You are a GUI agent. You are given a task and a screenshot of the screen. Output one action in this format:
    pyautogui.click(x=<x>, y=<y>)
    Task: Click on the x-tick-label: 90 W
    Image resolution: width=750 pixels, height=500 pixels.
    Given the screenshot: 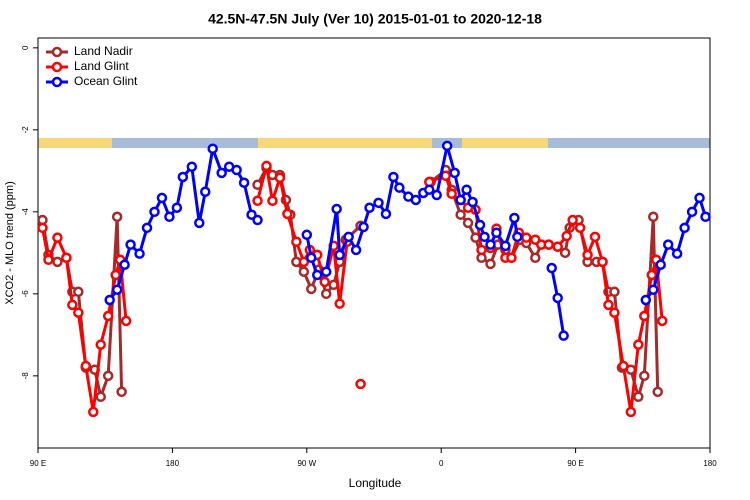 What is the action you would take?
    pyautogui.click(x=306, y=463)
    